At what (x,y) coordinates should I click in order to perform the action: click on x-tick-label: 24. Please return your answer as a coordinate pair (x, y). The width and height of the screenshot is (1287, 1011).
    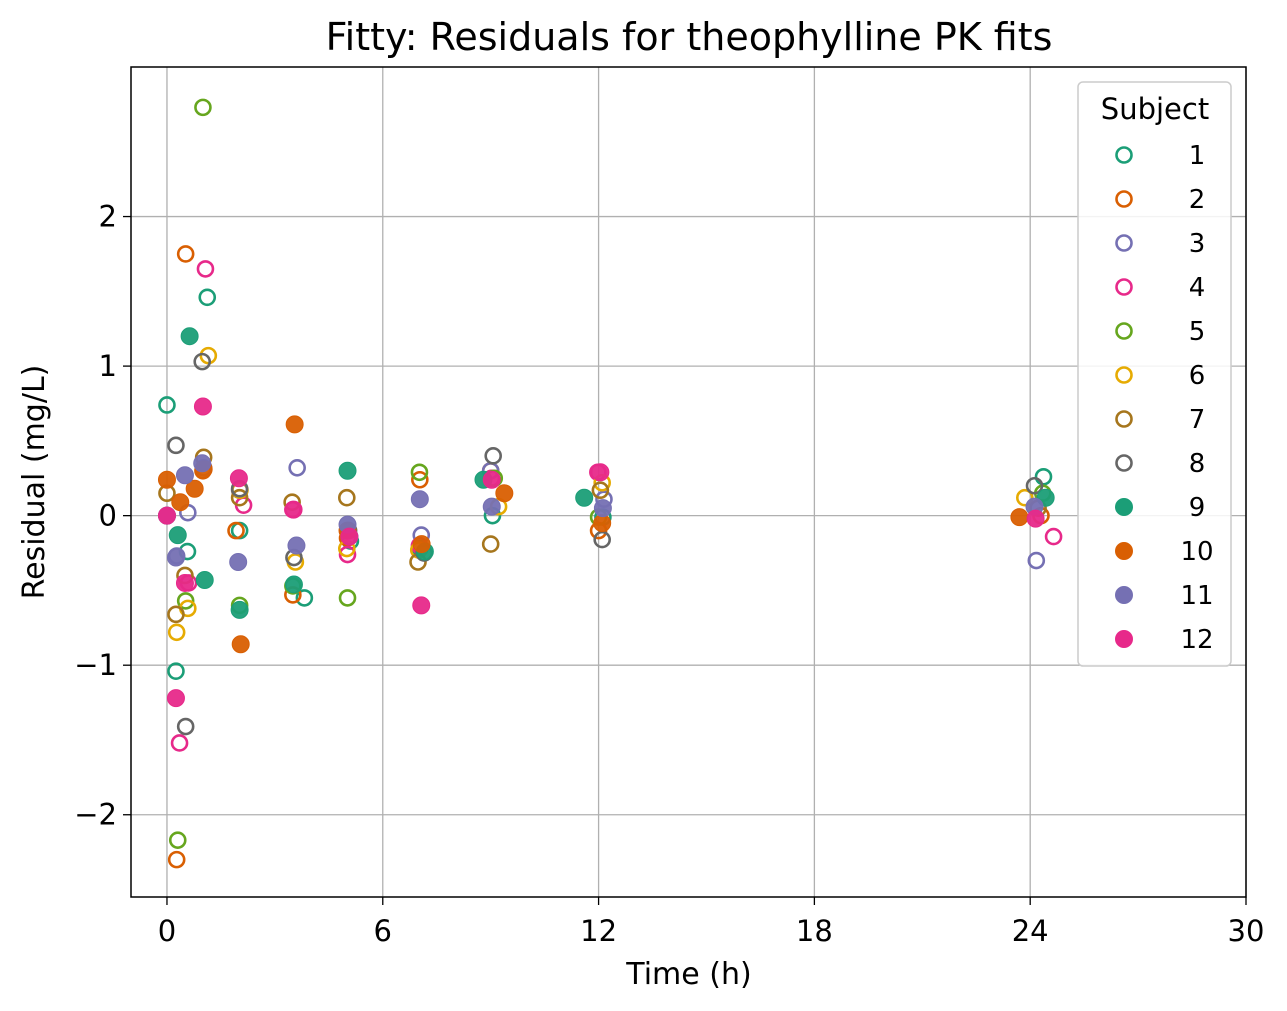
    Looking at the image, I should click on (1030, 931).